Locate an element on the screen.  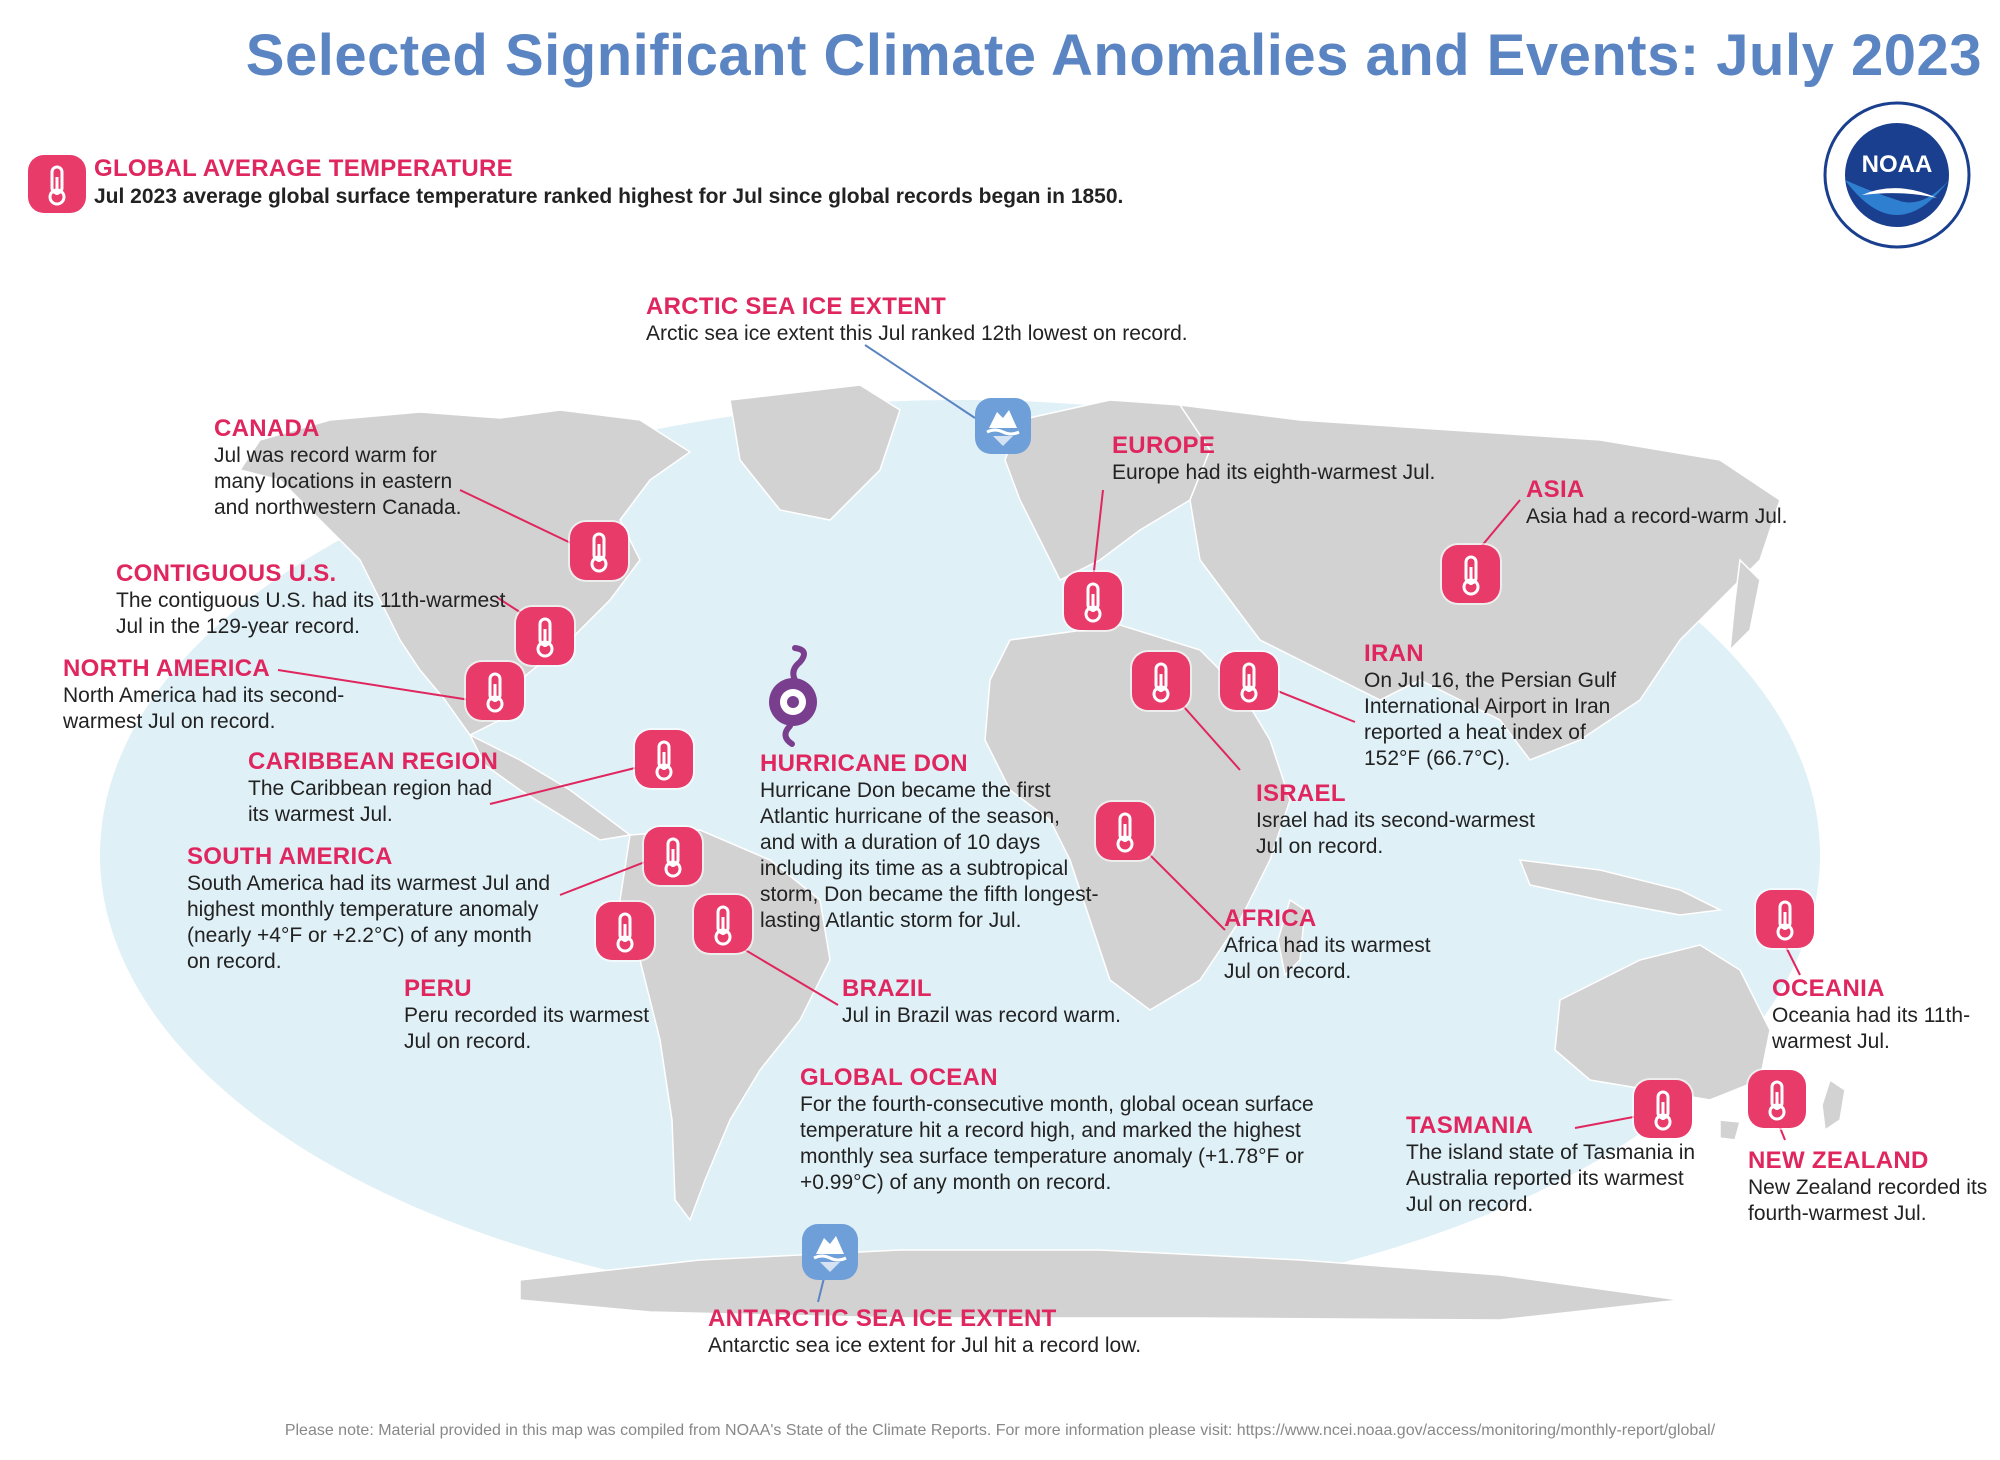
hurricane-line-3: and with a duration of 10 days is located at coordinates (900, 842).